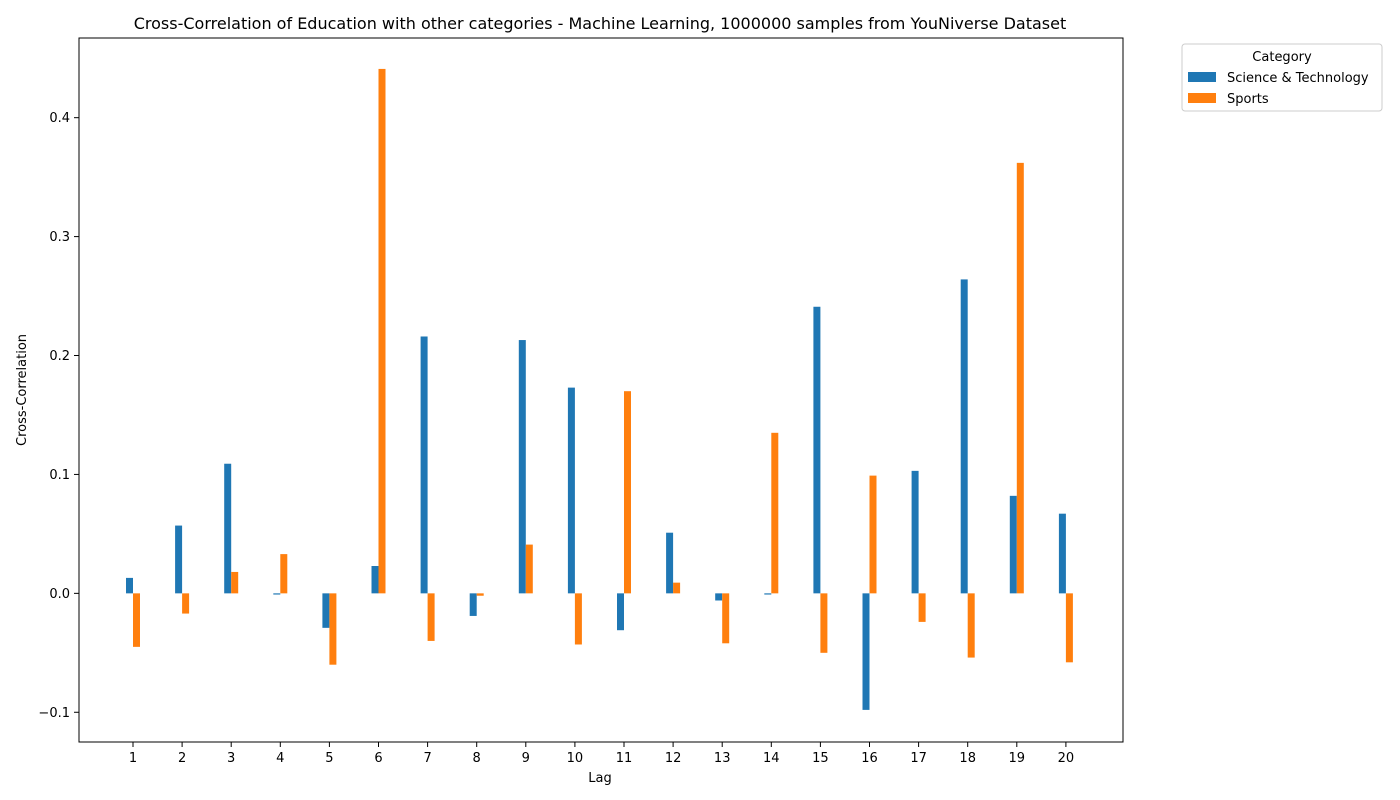 This screenshot has width=1400, height=800. Describe the element at coordinates (673, 758) in the screenshot. I see `x-tick-label: 12` at that location.